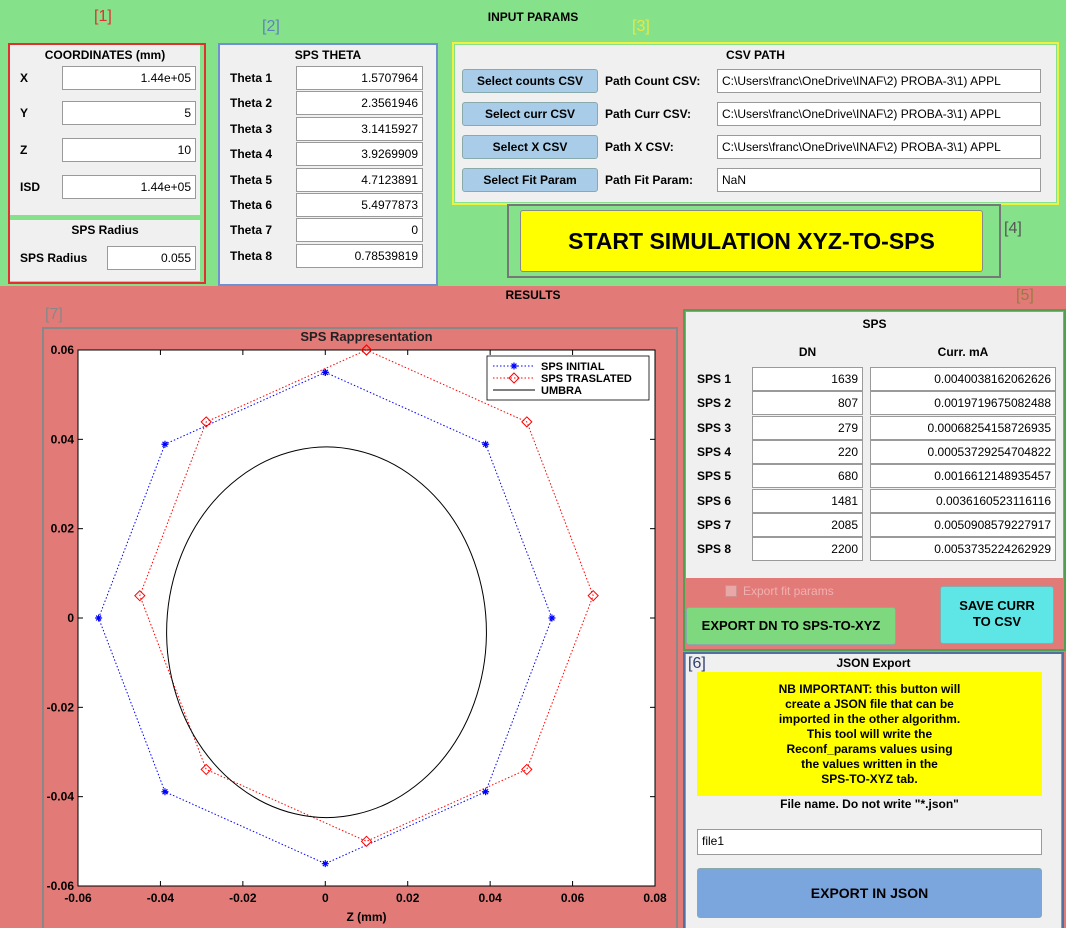 The height and width of the screenshot is (928, 1066). What do you see at coordinates (24, 78) in the screenshot?
I see `field-label: X` at bounding box center [24, 78].